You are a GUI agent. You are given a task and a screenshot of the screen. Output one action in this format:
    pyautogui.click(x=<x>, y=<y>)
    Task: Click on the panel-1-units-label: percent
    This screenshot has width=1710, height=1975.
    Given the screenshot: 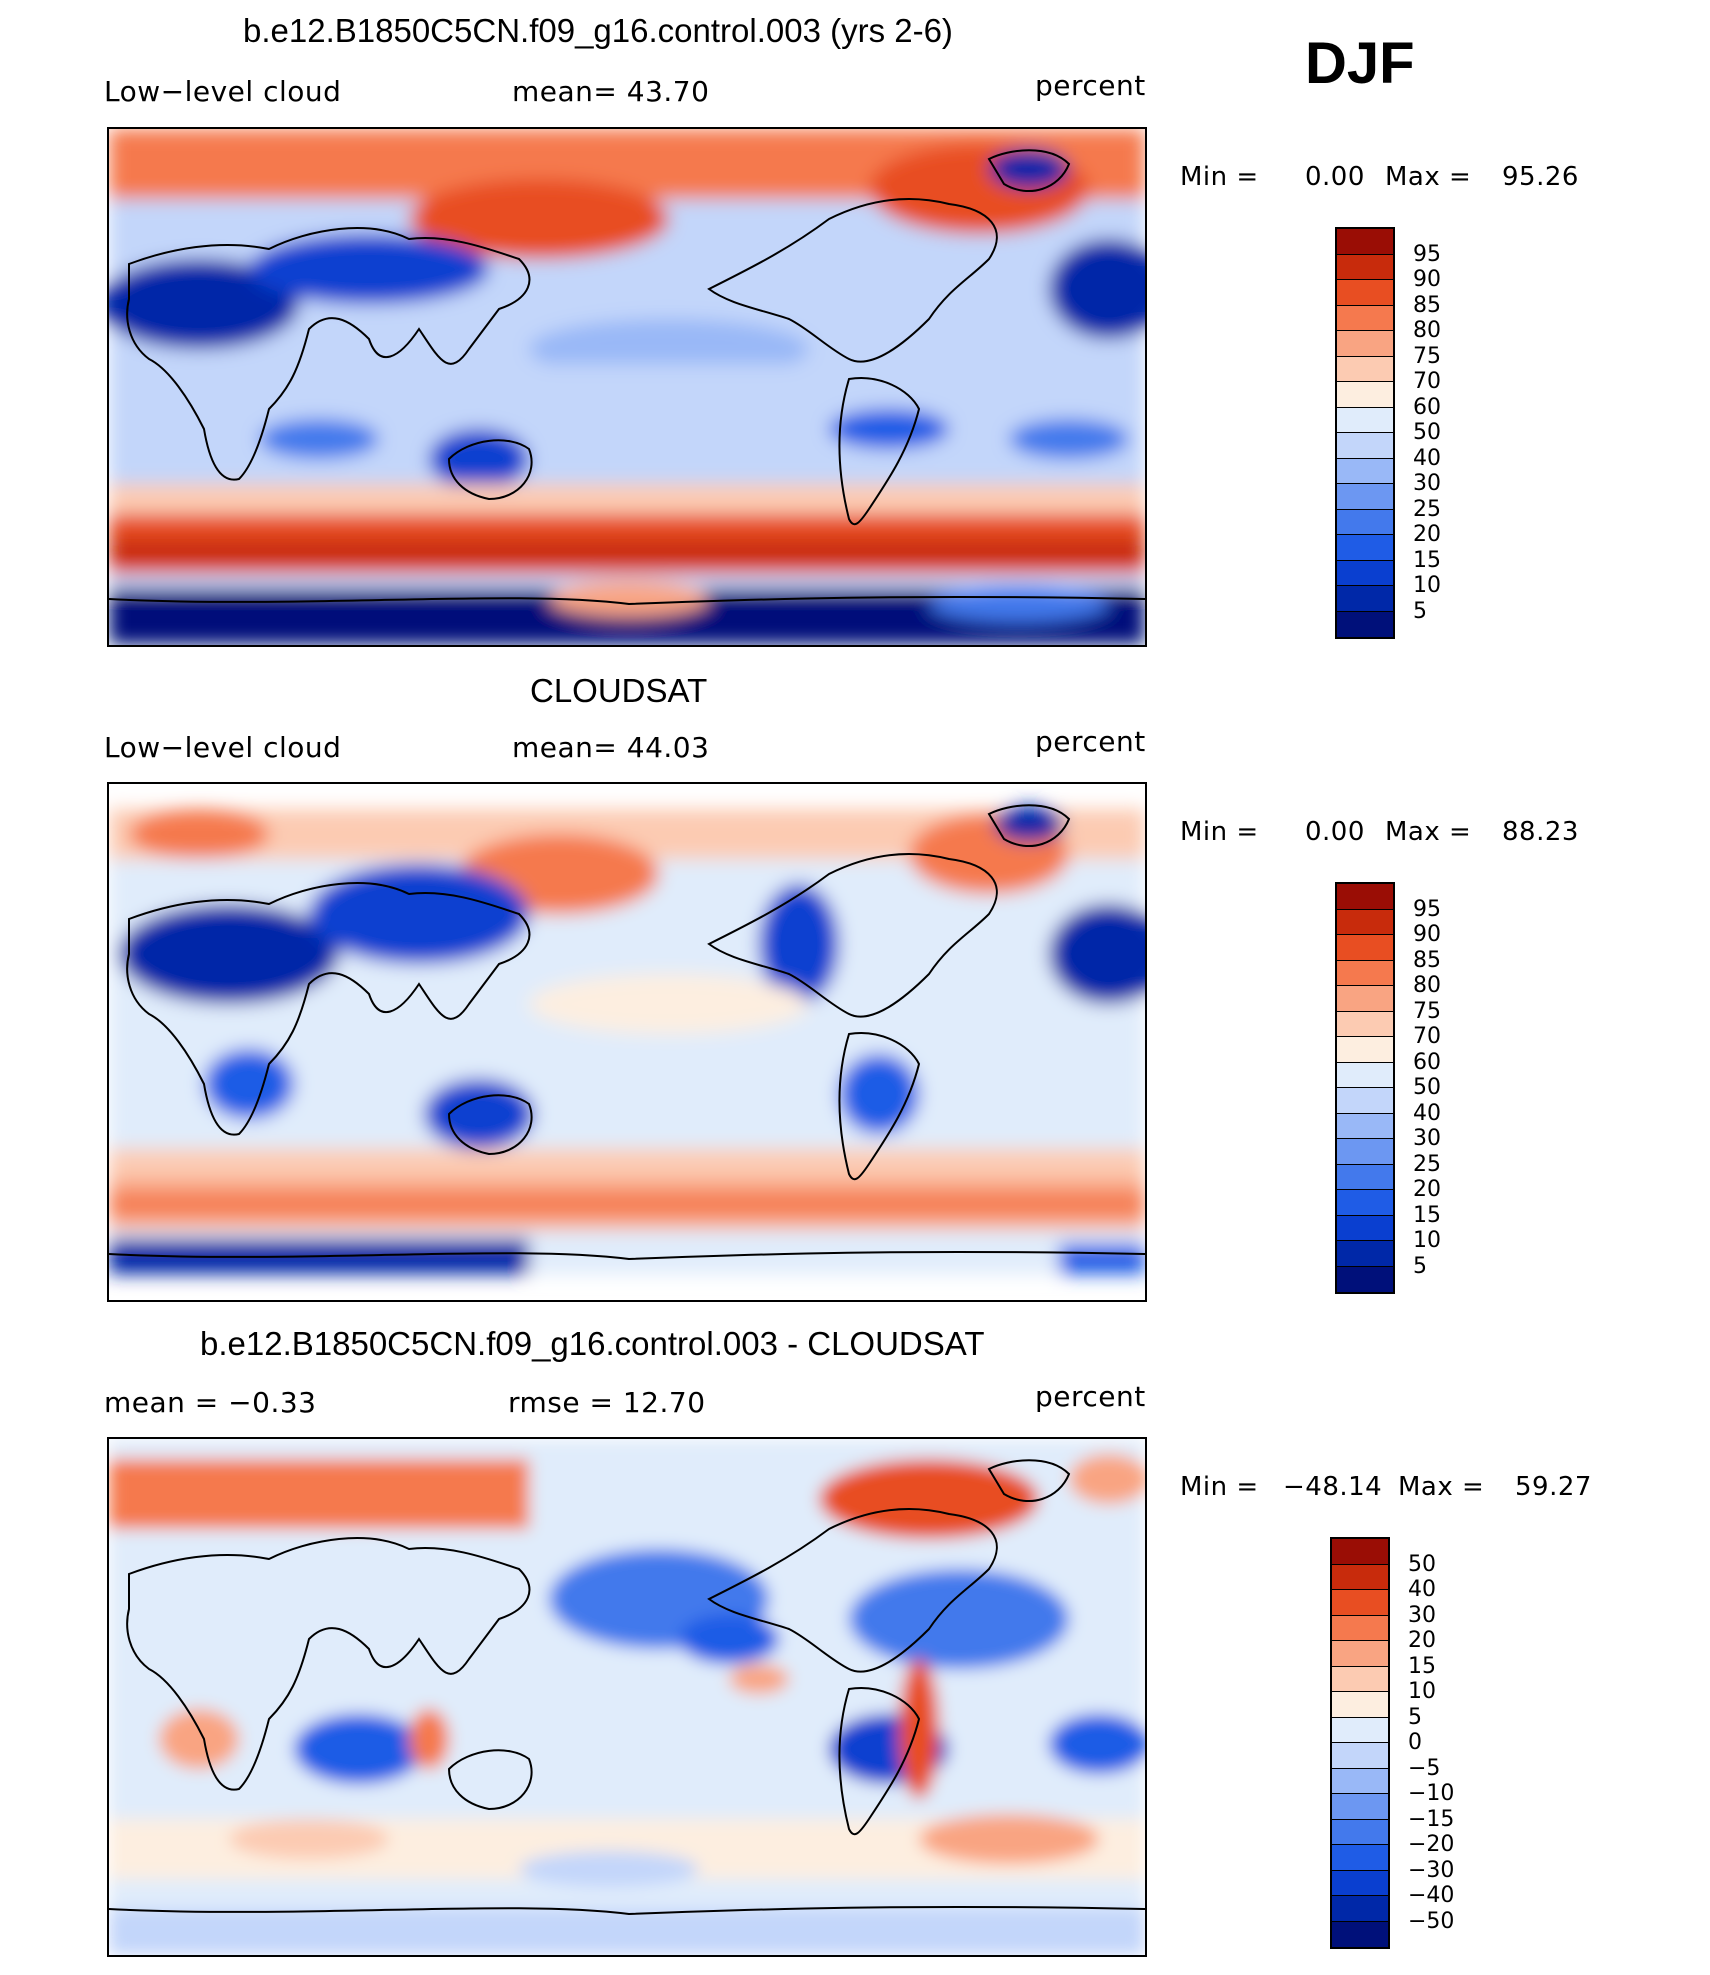 What is the action you would take?
    pyautogui.click(x=1090, y=85)
    